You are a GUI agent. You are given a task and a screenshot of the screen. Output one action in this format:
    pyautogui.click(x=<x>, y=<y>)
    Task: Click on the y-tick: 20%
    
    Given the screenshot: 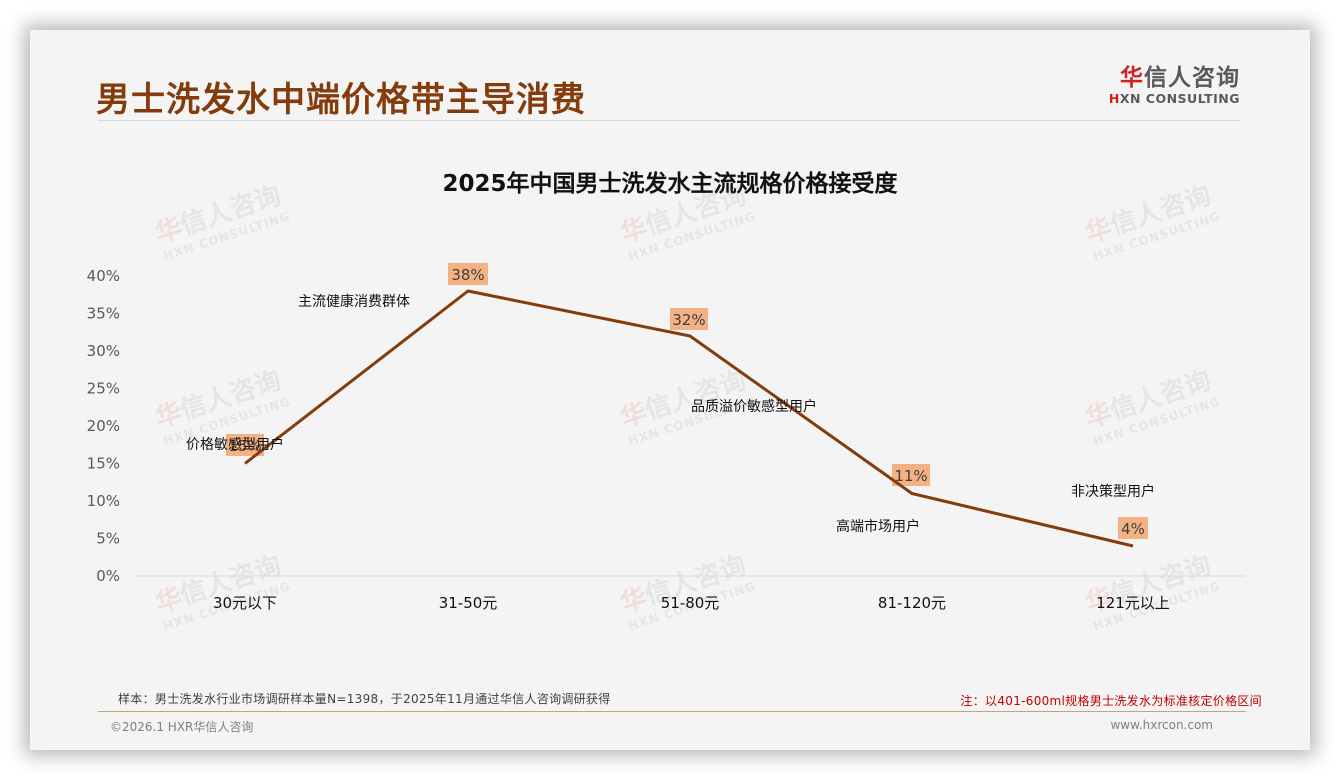 What is the action you would take?
    pyautogui.click(x=103, y=426)
    